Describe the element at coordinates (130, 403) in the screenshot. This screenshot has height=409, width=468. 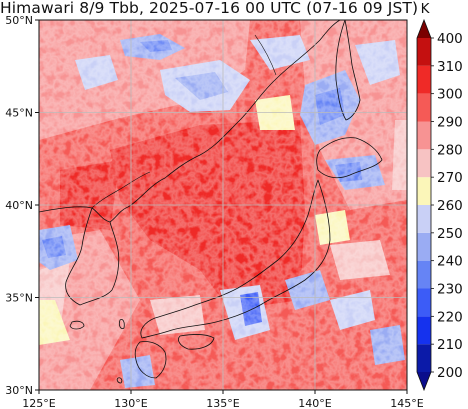
I see `lon-tick-label: 130°E` at that location.